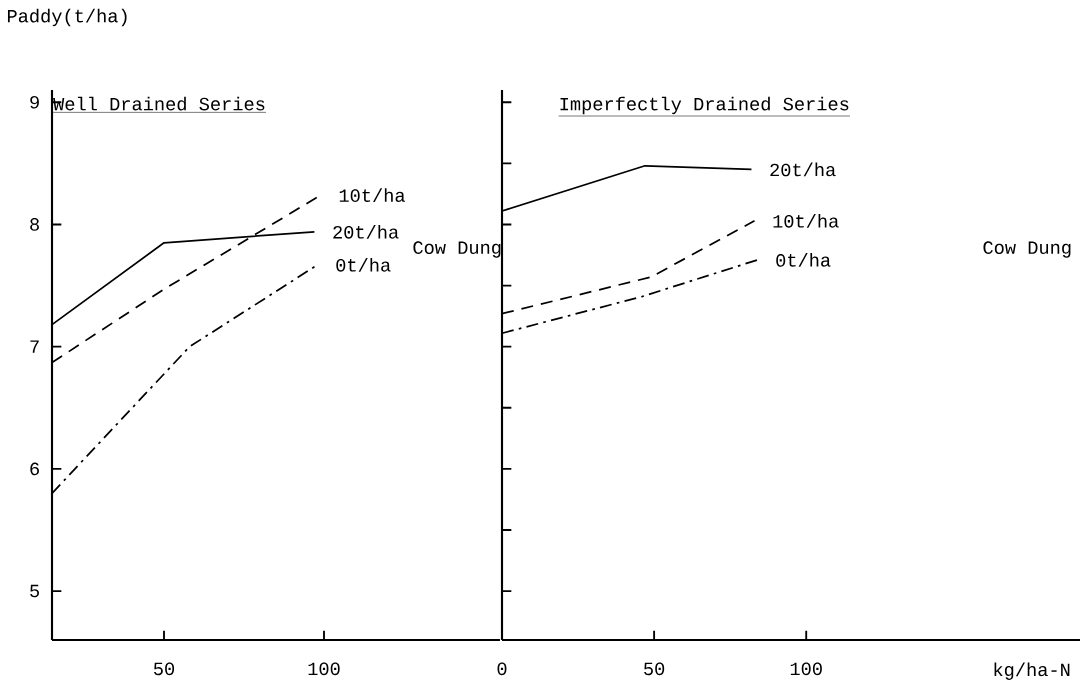 The image size is (1086, 687). Describe the element at coordinates (34, 224) in the screenshot. I see `y-tick-label: 8` at that location.